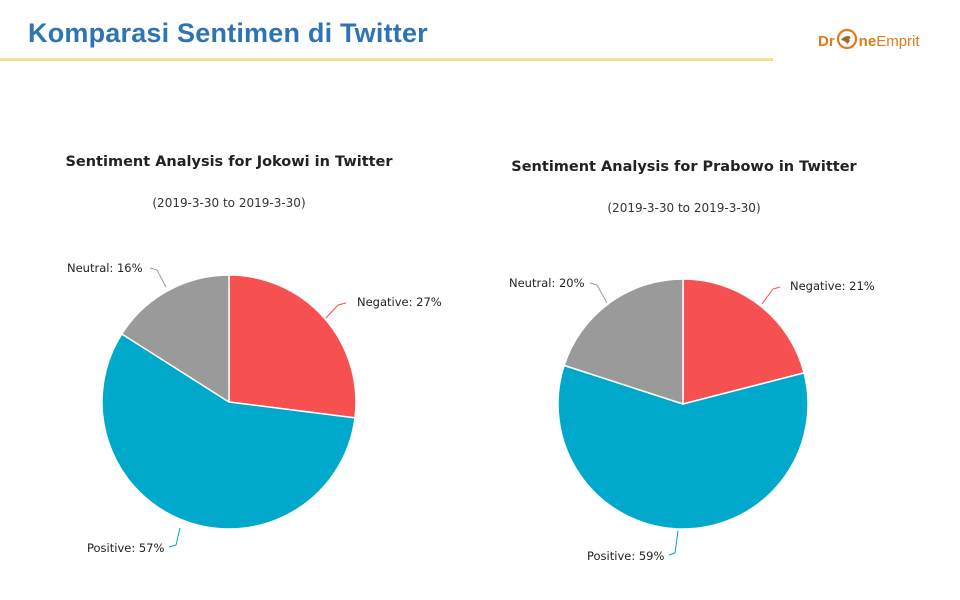  Describe the element at coordinates (832, 286) in the screenshot. I see `slice-label-negative: Negative: 21%` at that location.